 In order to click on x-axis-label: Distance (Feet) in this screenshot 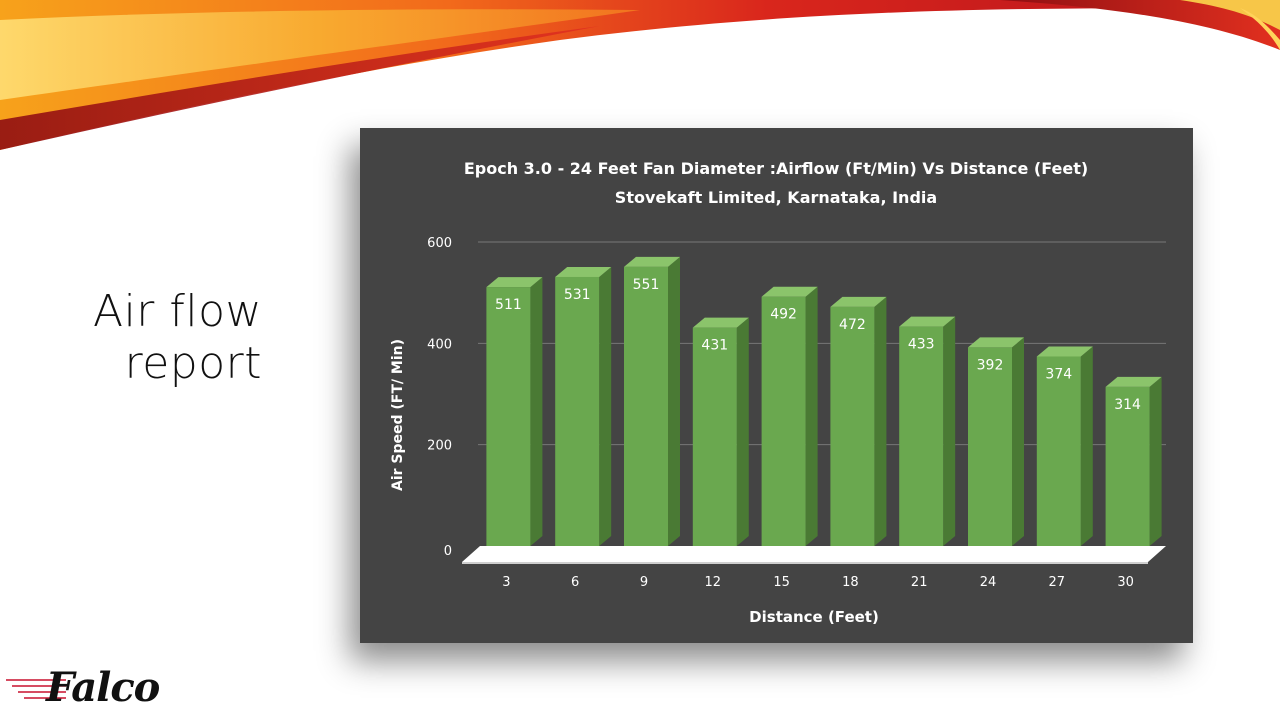, I will do `click(814, 617)`.